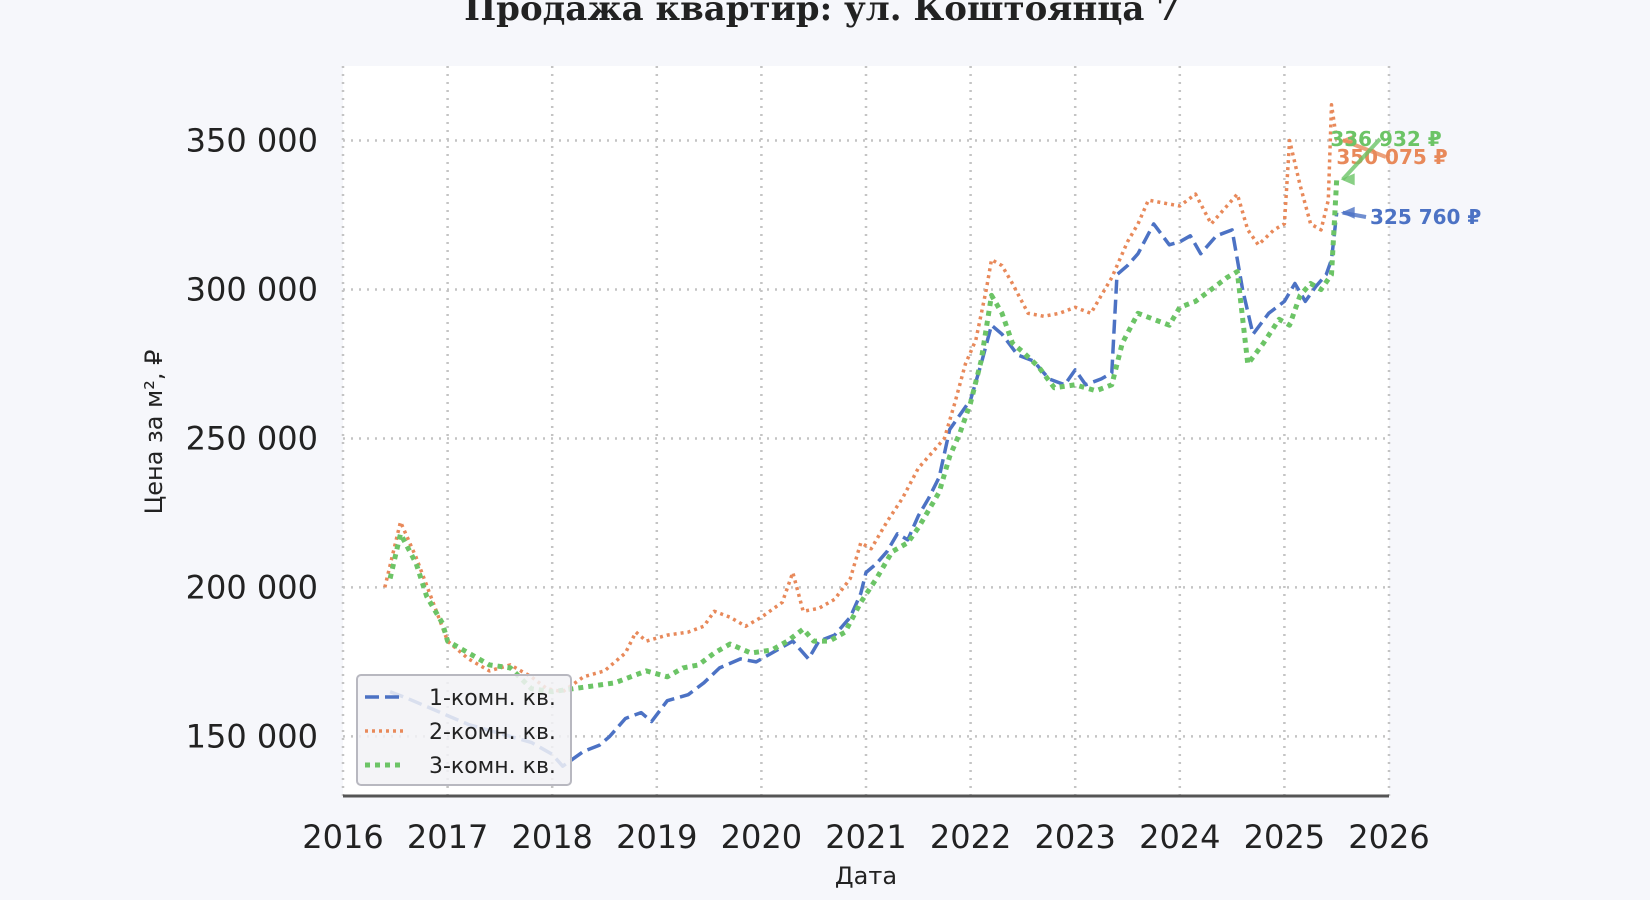 This screenshot has height=900, width=1650. I want to click on x-tick-label: 2025, so click(1284, 837).